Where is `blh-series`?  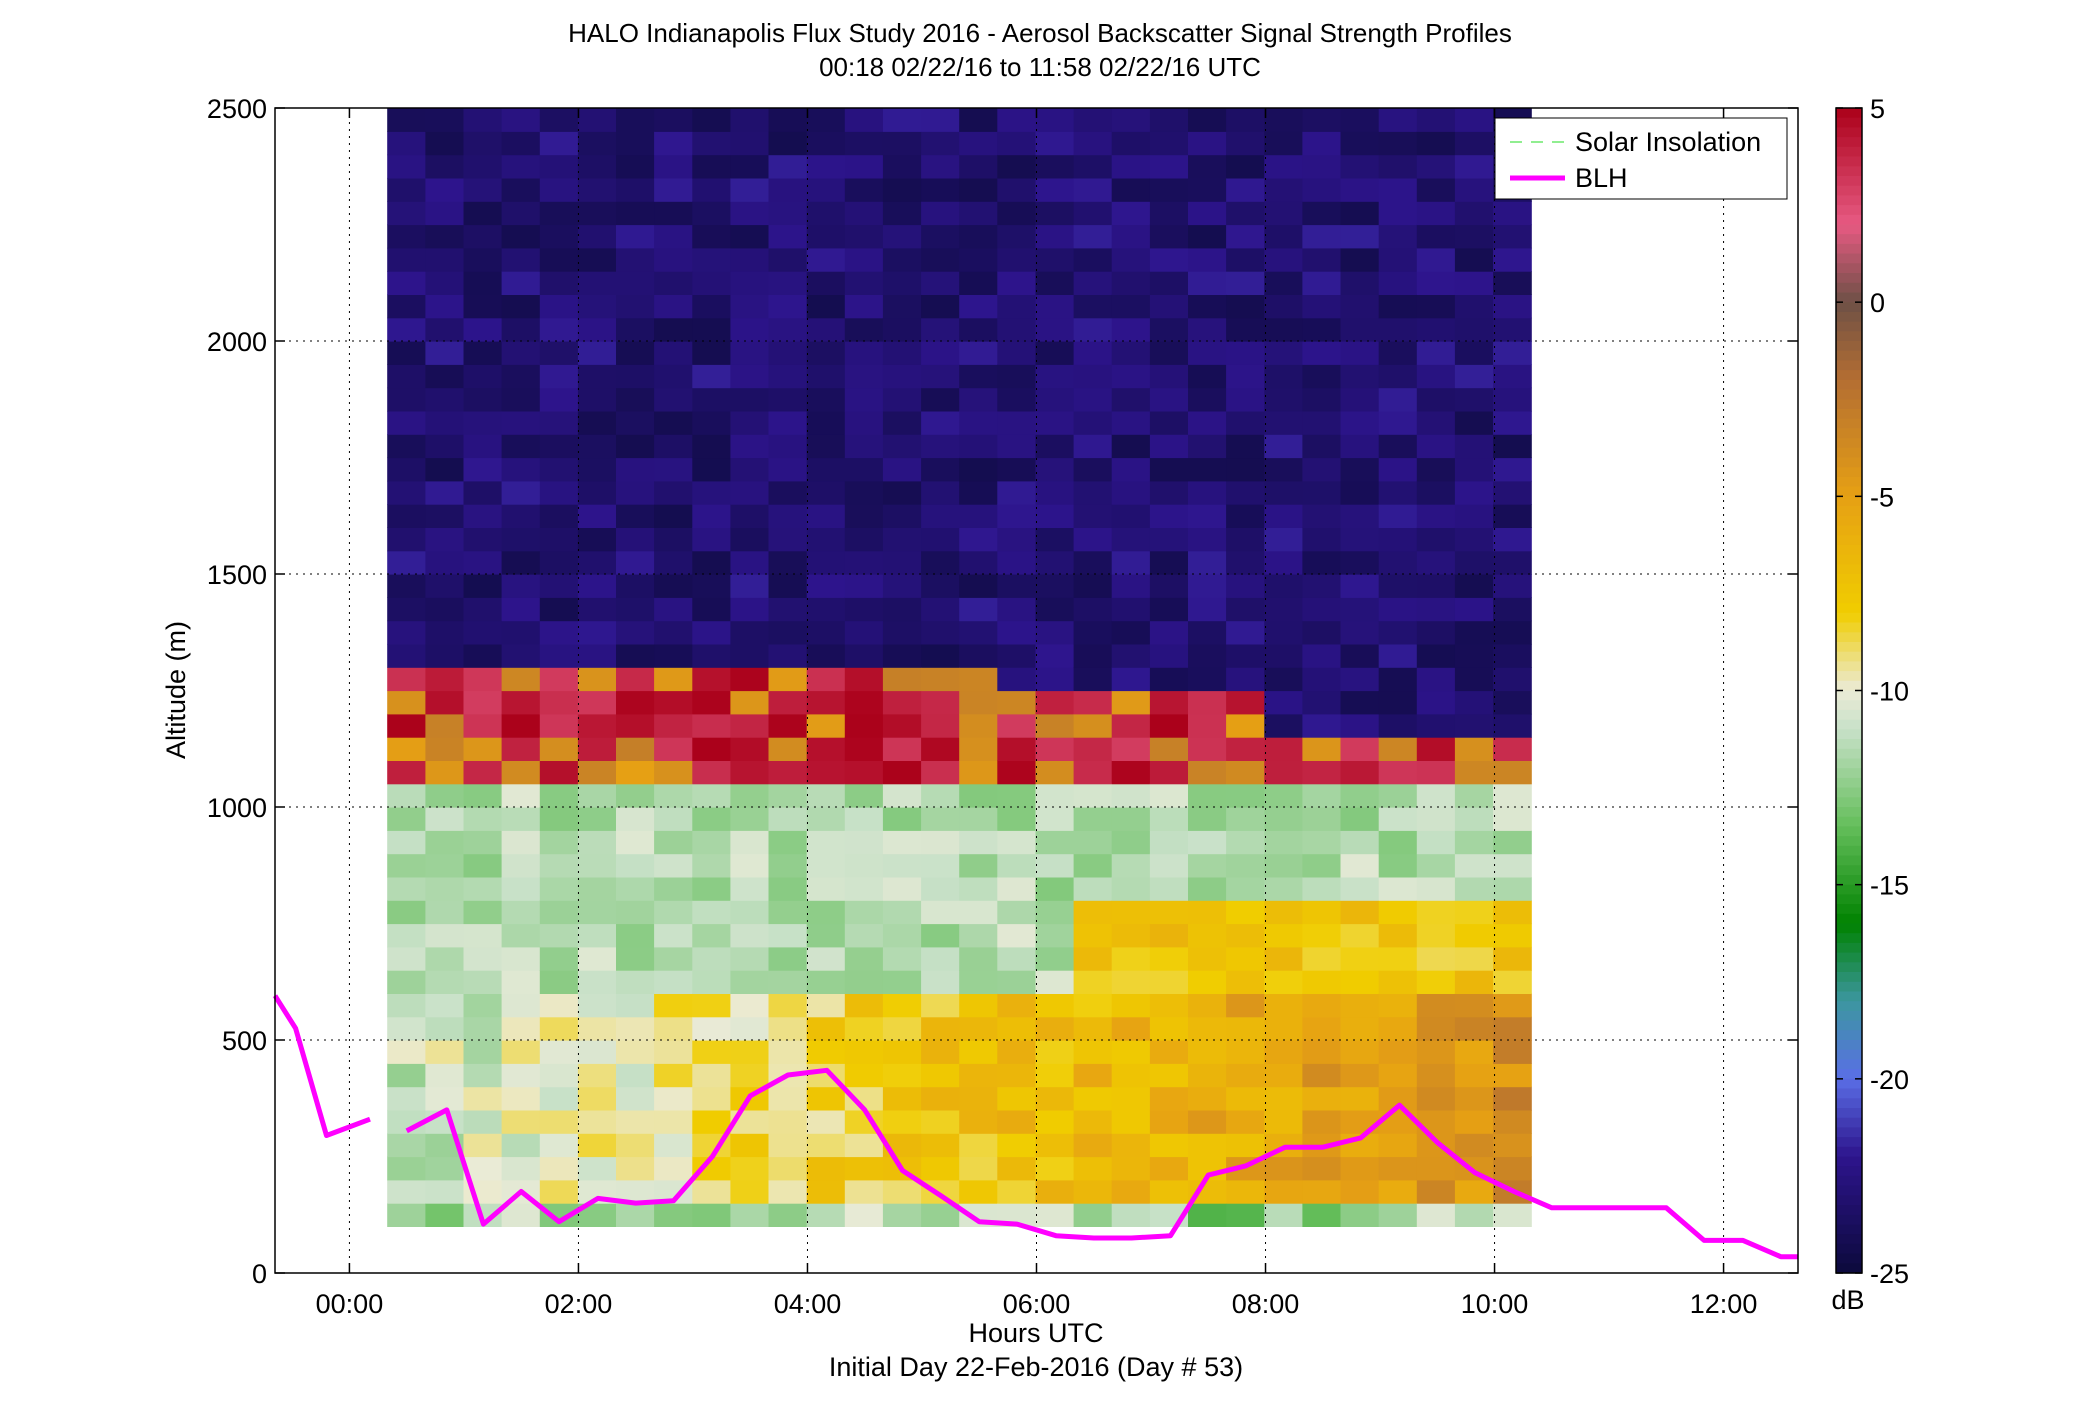 blh-series is located at coordinates (1101, 1163).